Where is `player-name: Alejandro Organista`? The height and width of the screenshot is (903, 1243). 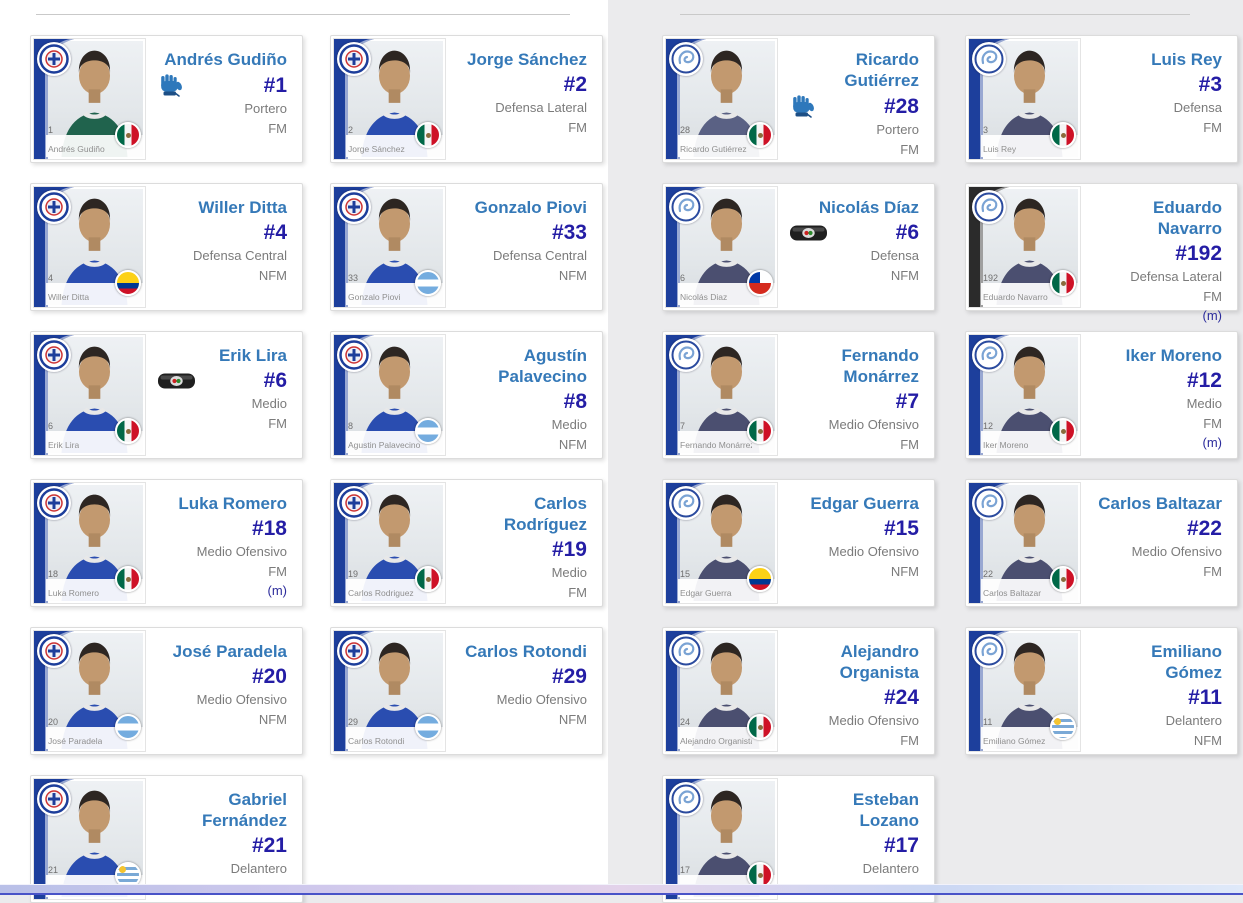 player-name: Alejandro Organista is located at coordinates (879, 662).